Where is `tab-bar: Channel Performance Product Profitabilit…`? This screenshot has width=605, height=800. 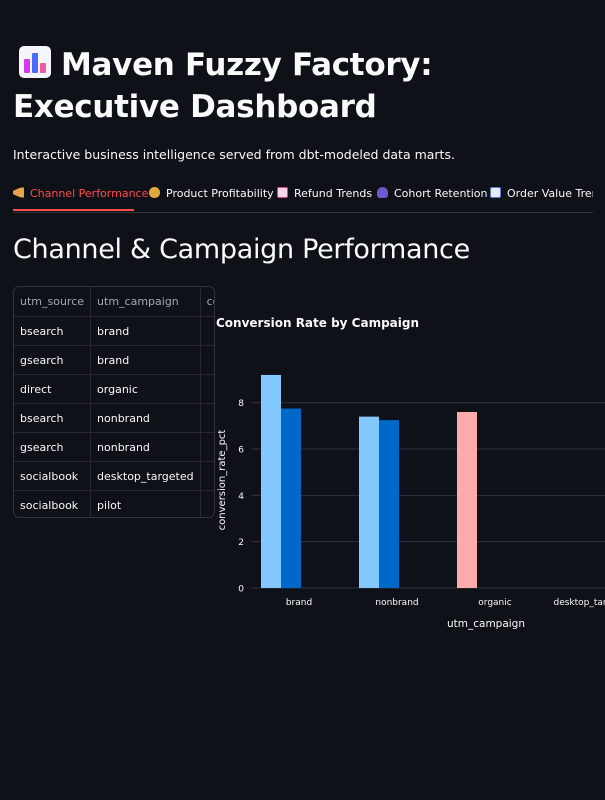
tab-bar: Channel Performance Product Profitabilit… is located at coordinates (303, 197).